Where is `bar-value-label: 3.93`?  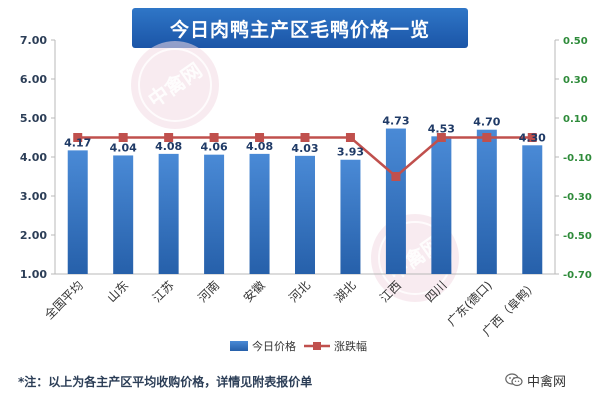 bar-value-label: 3.93 is located at coordinates (350, 152).